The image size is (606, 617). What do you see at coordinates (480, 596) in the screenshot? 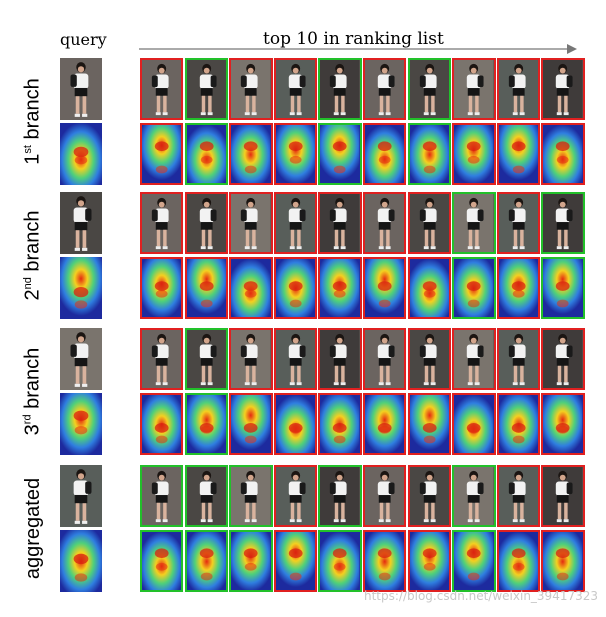
I see `watermark: https://blog.csdn.net/weixin_39417323` at bounding box center [480, 596].